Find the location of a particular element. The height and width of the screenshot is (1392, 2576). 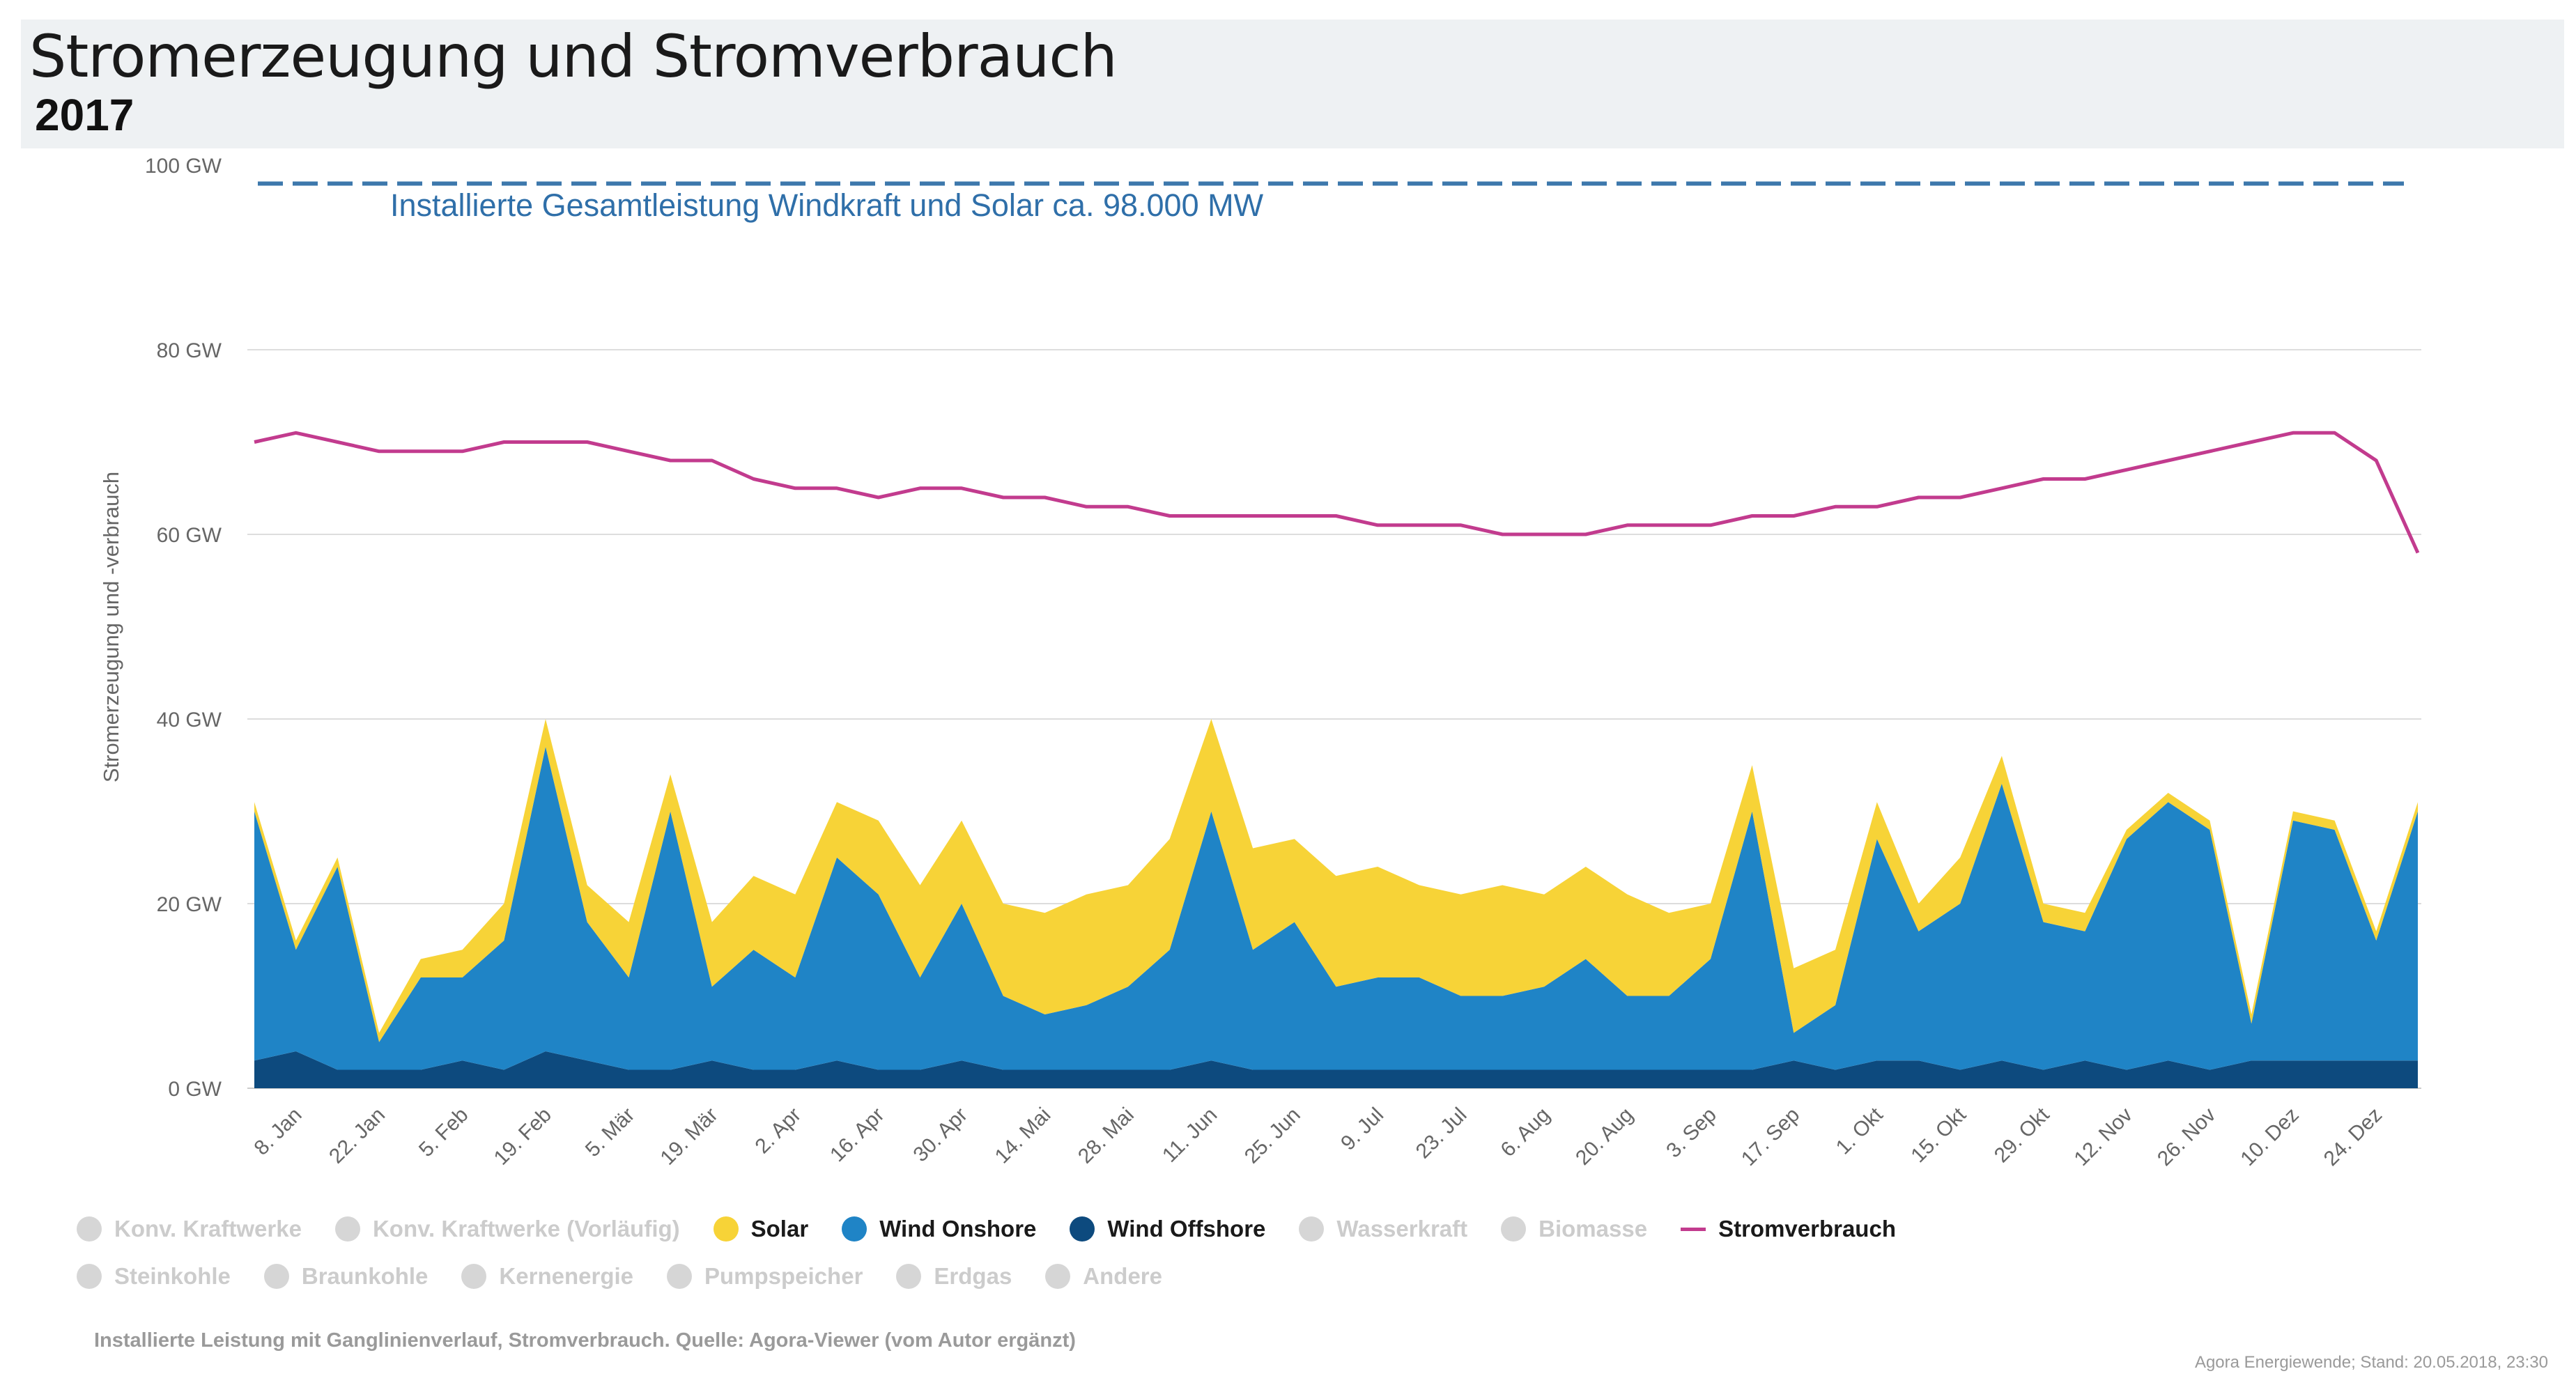

legend-item-pumpspeicher: Pumpspeicher is located at coordinates (765, 1276).